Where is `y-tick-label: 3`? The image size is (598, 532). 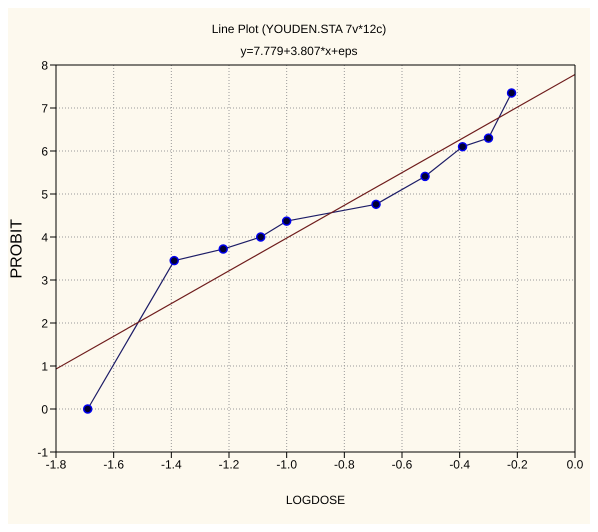
y-tick-label: 3 is located at coordinates (44, 280).